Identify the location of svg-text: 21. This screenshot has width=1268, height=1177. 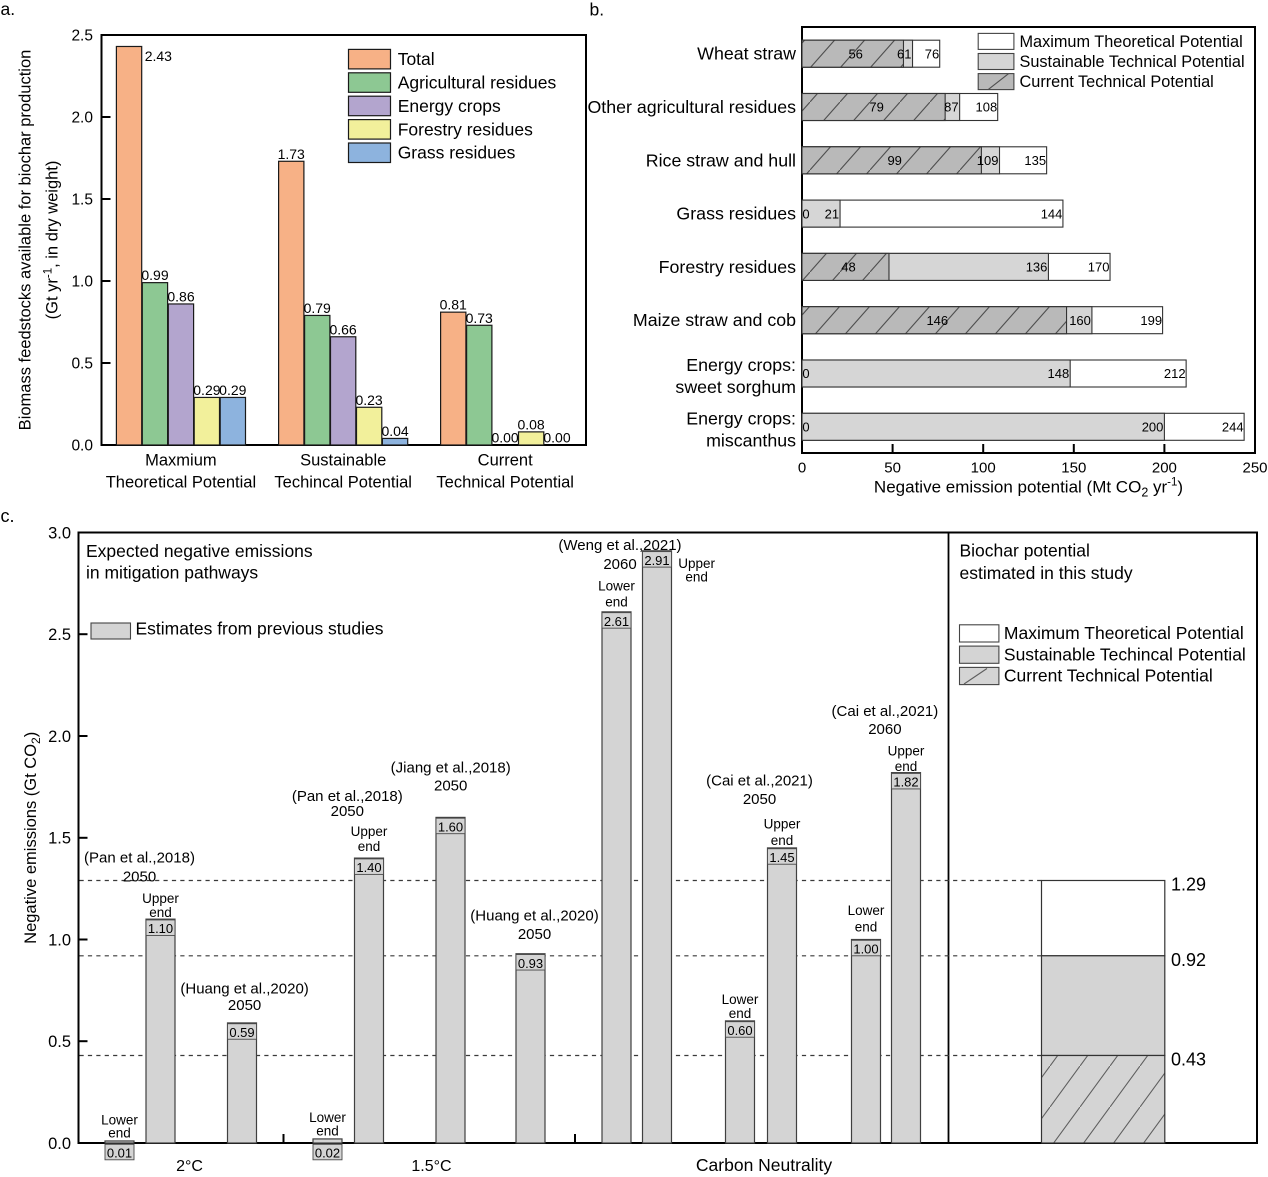
(832, 213).